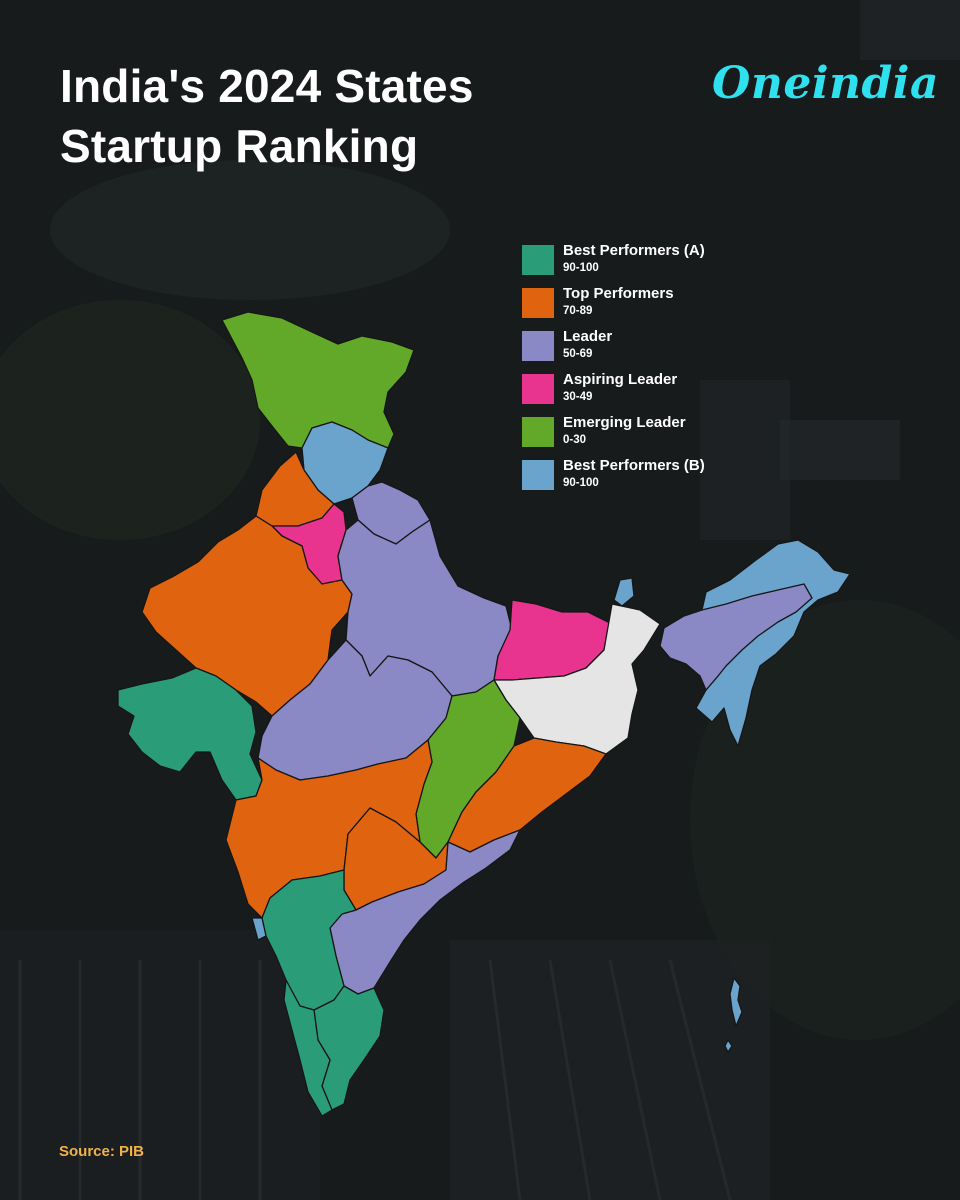 Image resolution: width=960 pixels, height=1200 pixels. What do you see at coordinates (634, 465) in the screenshot?
I see `legend-label: Best Performers (B)` at bounding box center [634, 465].